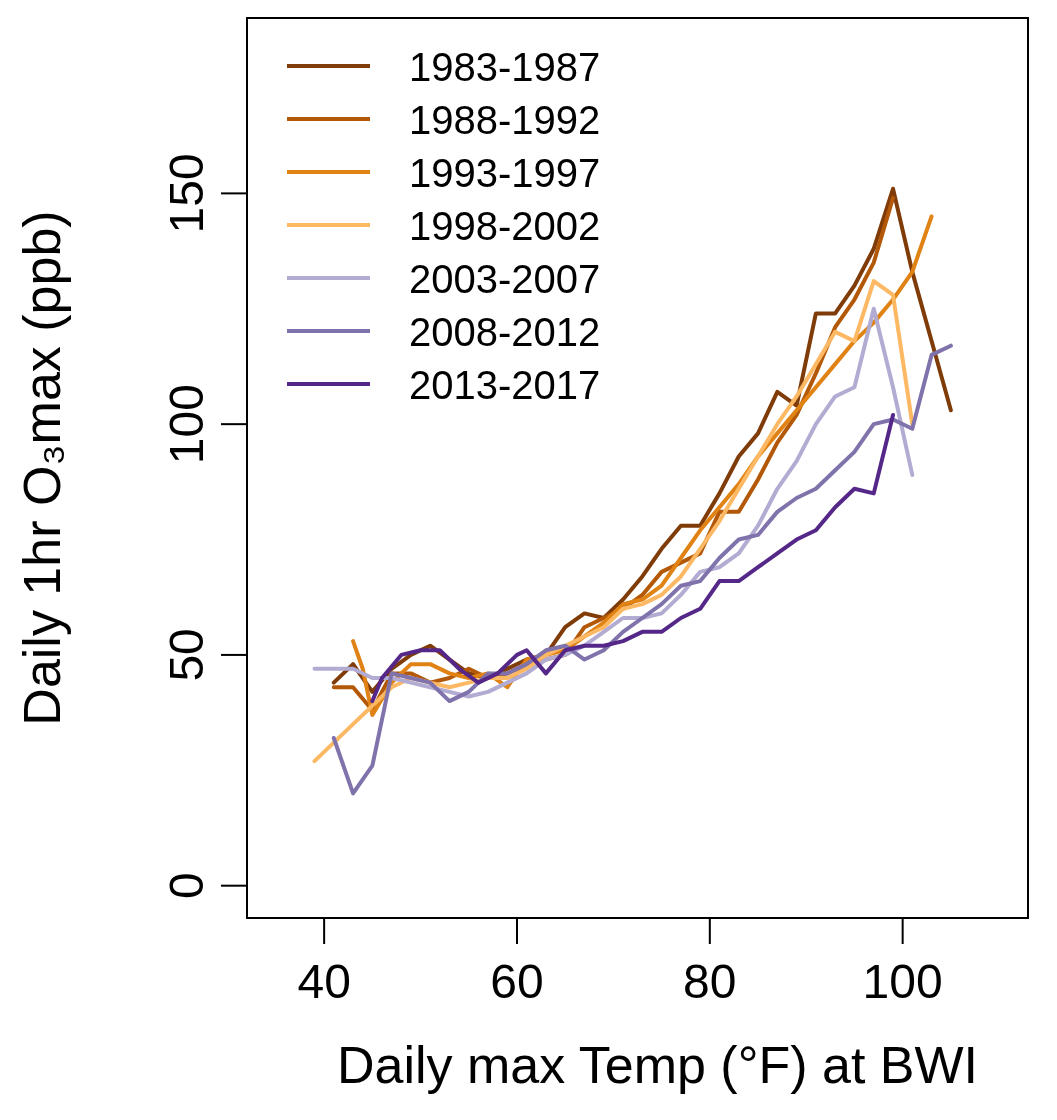 The image size is (1057, 1120). I want to click on line-series, so click(633, 558).